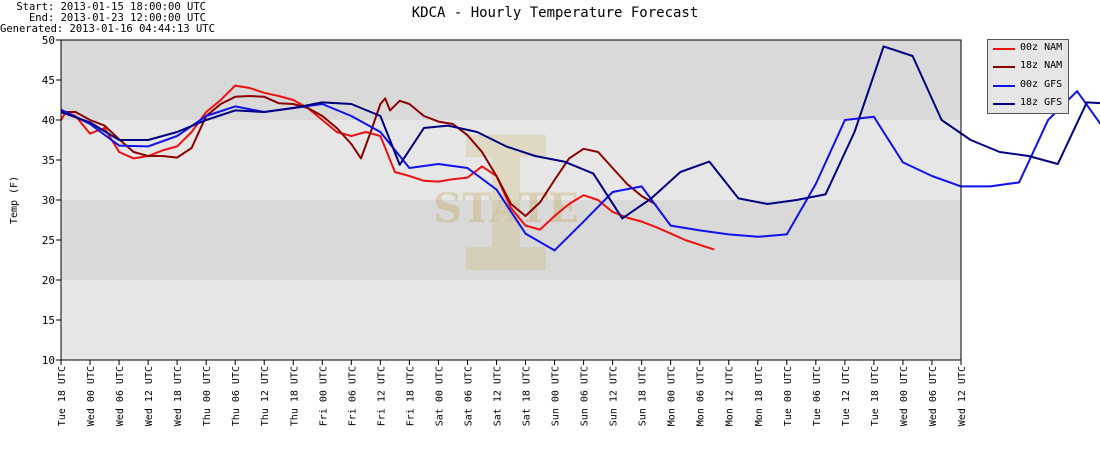 The width and height of the screenshot is (1100, 450). What do you see at coordinates (178, 396) in the screenshot?
I see `x-tick-label: Wed 18 UTC` at bounding box center [178, 396].